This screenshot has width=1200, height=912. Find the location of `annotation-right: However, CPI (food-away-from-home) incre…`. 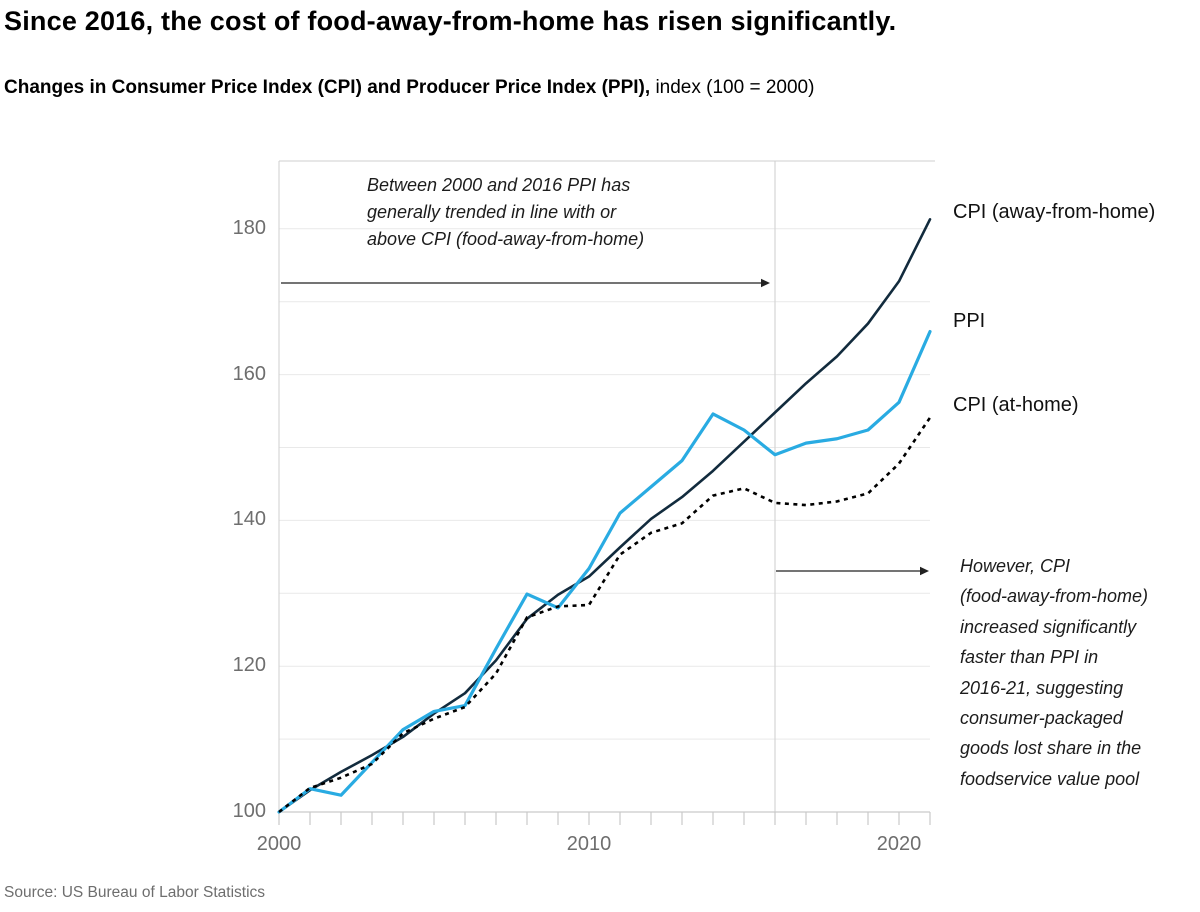

annotation-right: However, CPI (food-away-from-home) incre… is located at coordinates (1080, 672).